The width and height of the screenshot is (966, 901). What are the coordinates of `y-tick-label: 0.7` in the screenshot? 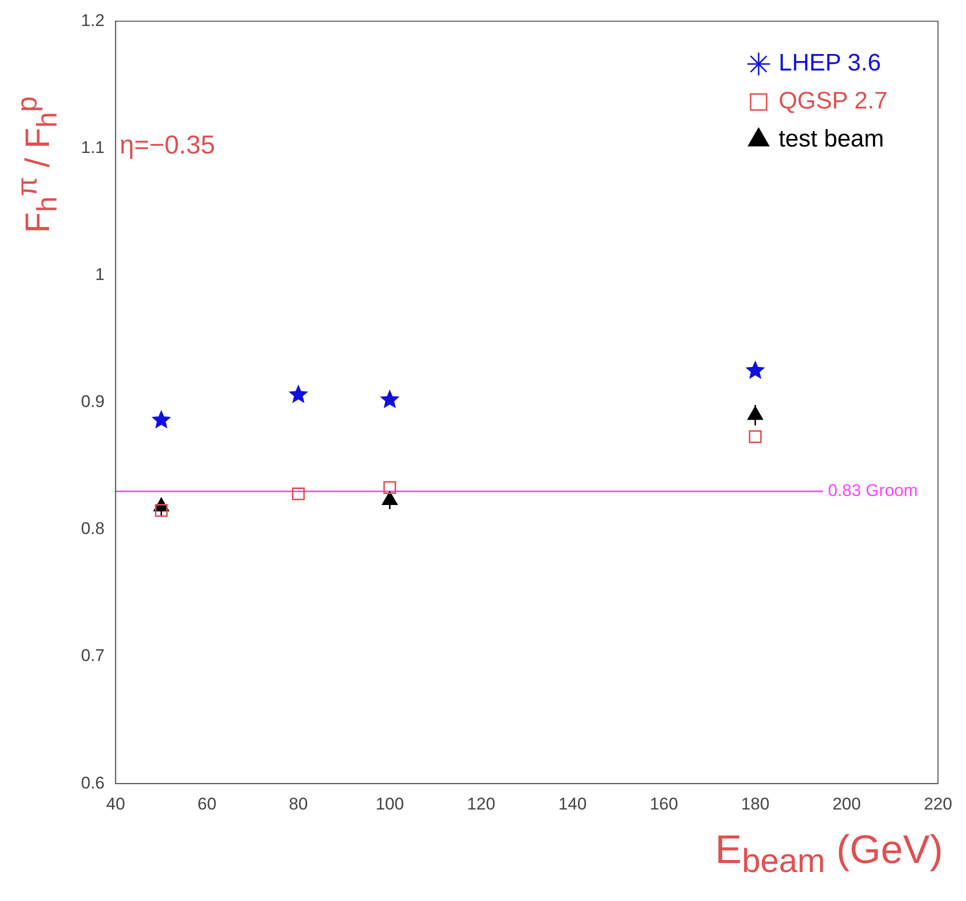 It's located at (92, 656).